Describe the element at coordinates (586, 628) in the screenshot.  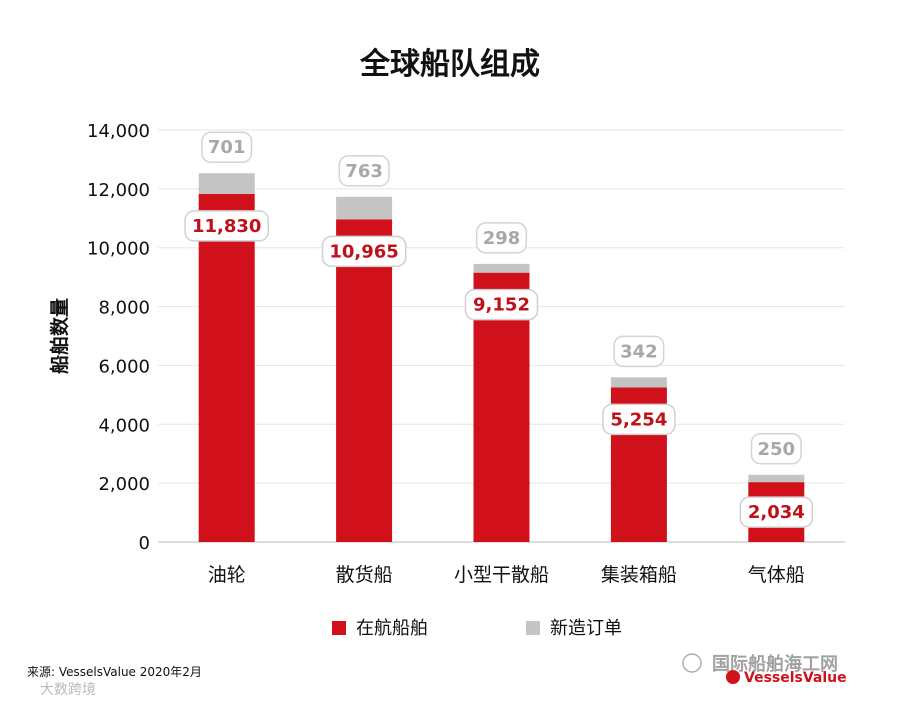
I see `legend-label-orderbook: 新造订单` at that location.